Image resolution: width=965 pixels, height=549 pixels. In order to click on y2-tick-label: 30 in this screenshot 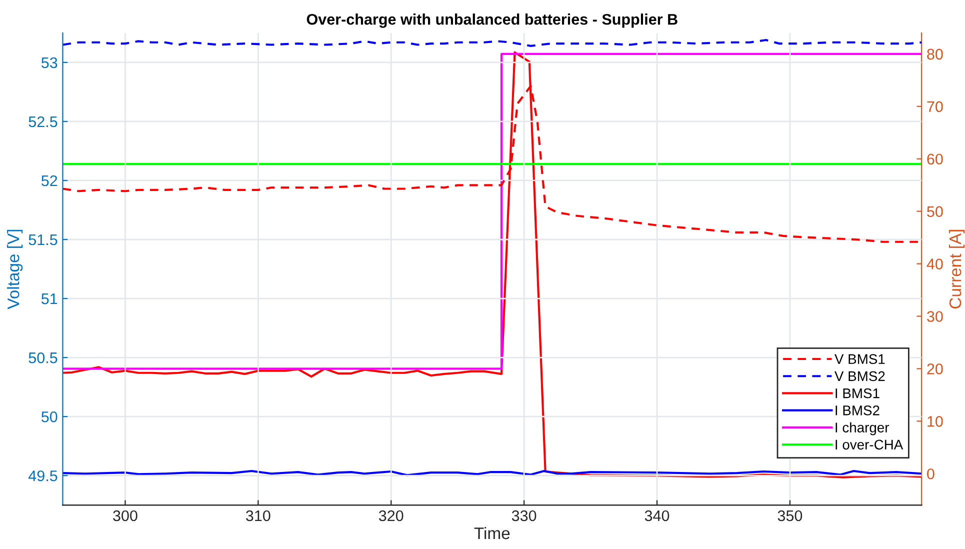, I will do `click(935, 316)`.